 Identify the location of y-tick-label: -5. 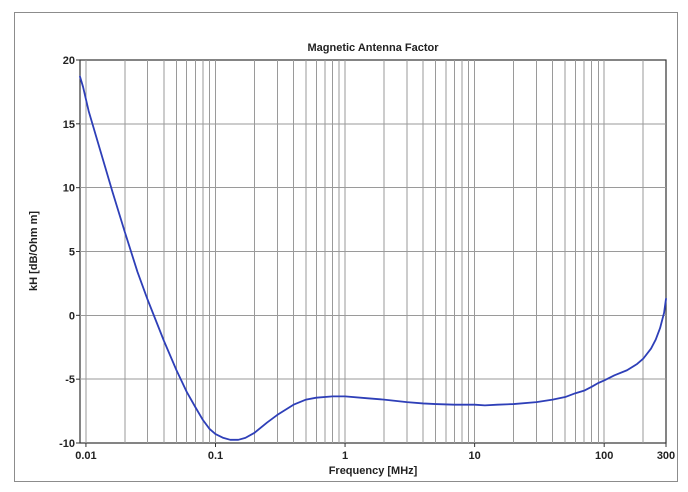
(70, 380).